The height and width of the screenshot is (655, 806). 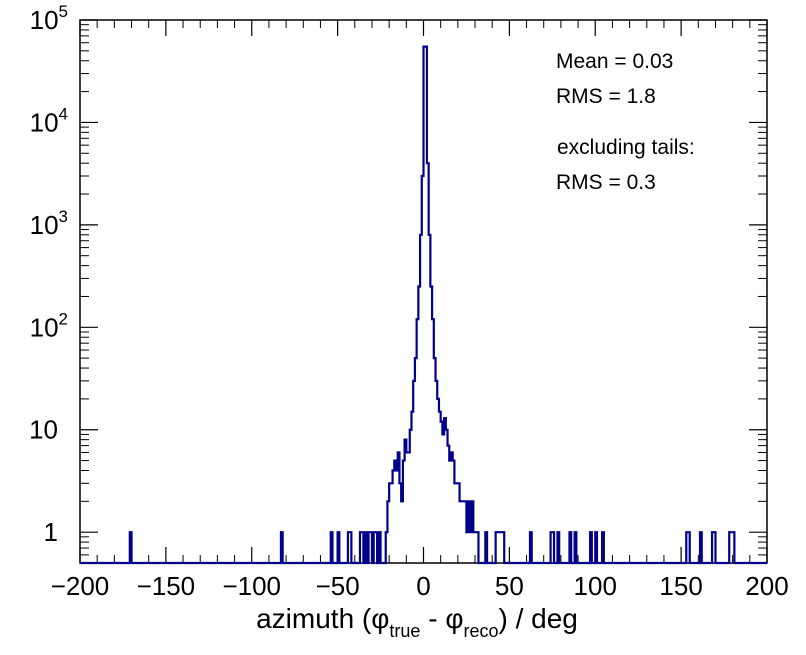 What do you see at coordinates (80, 586) in the screenshot?
I see `x-tick-label: −200` at bounding box center [80, 586].